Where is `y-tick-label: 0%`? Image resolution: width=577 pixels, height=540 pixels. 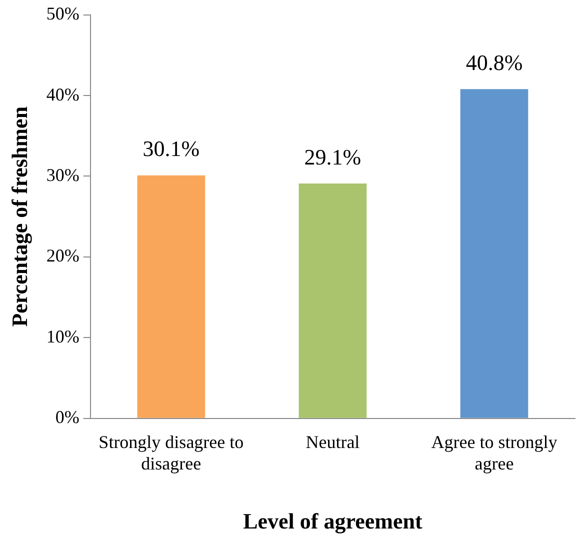 y-tick-label: 0% is located at coordinates (67, 417).